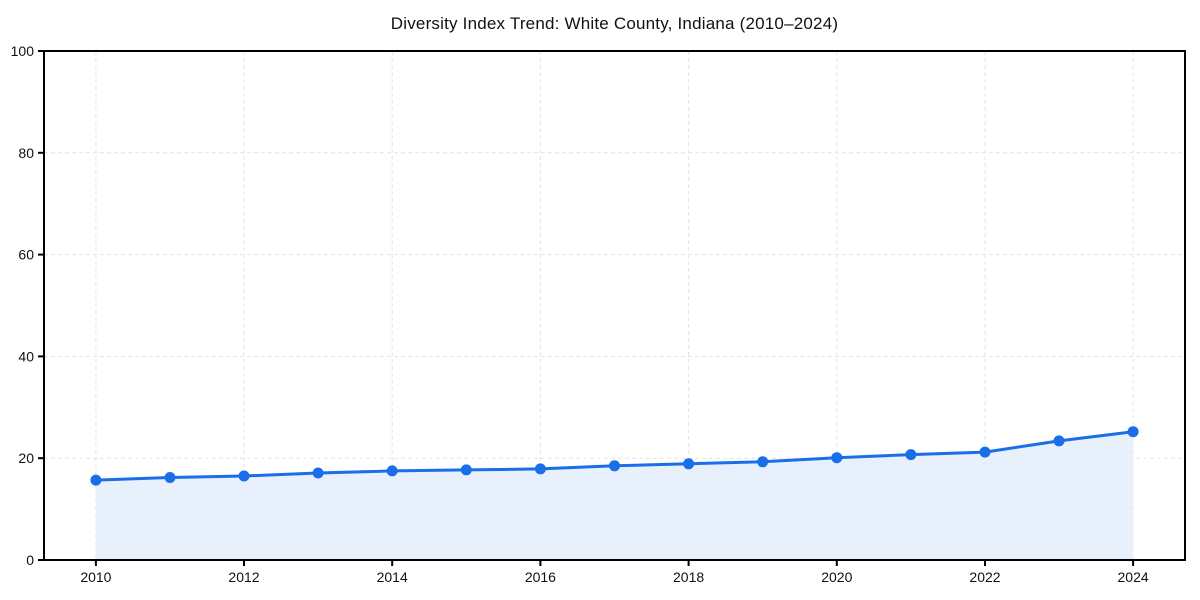  What do you see at coordinates (614, 466) in the screenshot?
I see `data-point-2017` at bounding box center [614, 466].